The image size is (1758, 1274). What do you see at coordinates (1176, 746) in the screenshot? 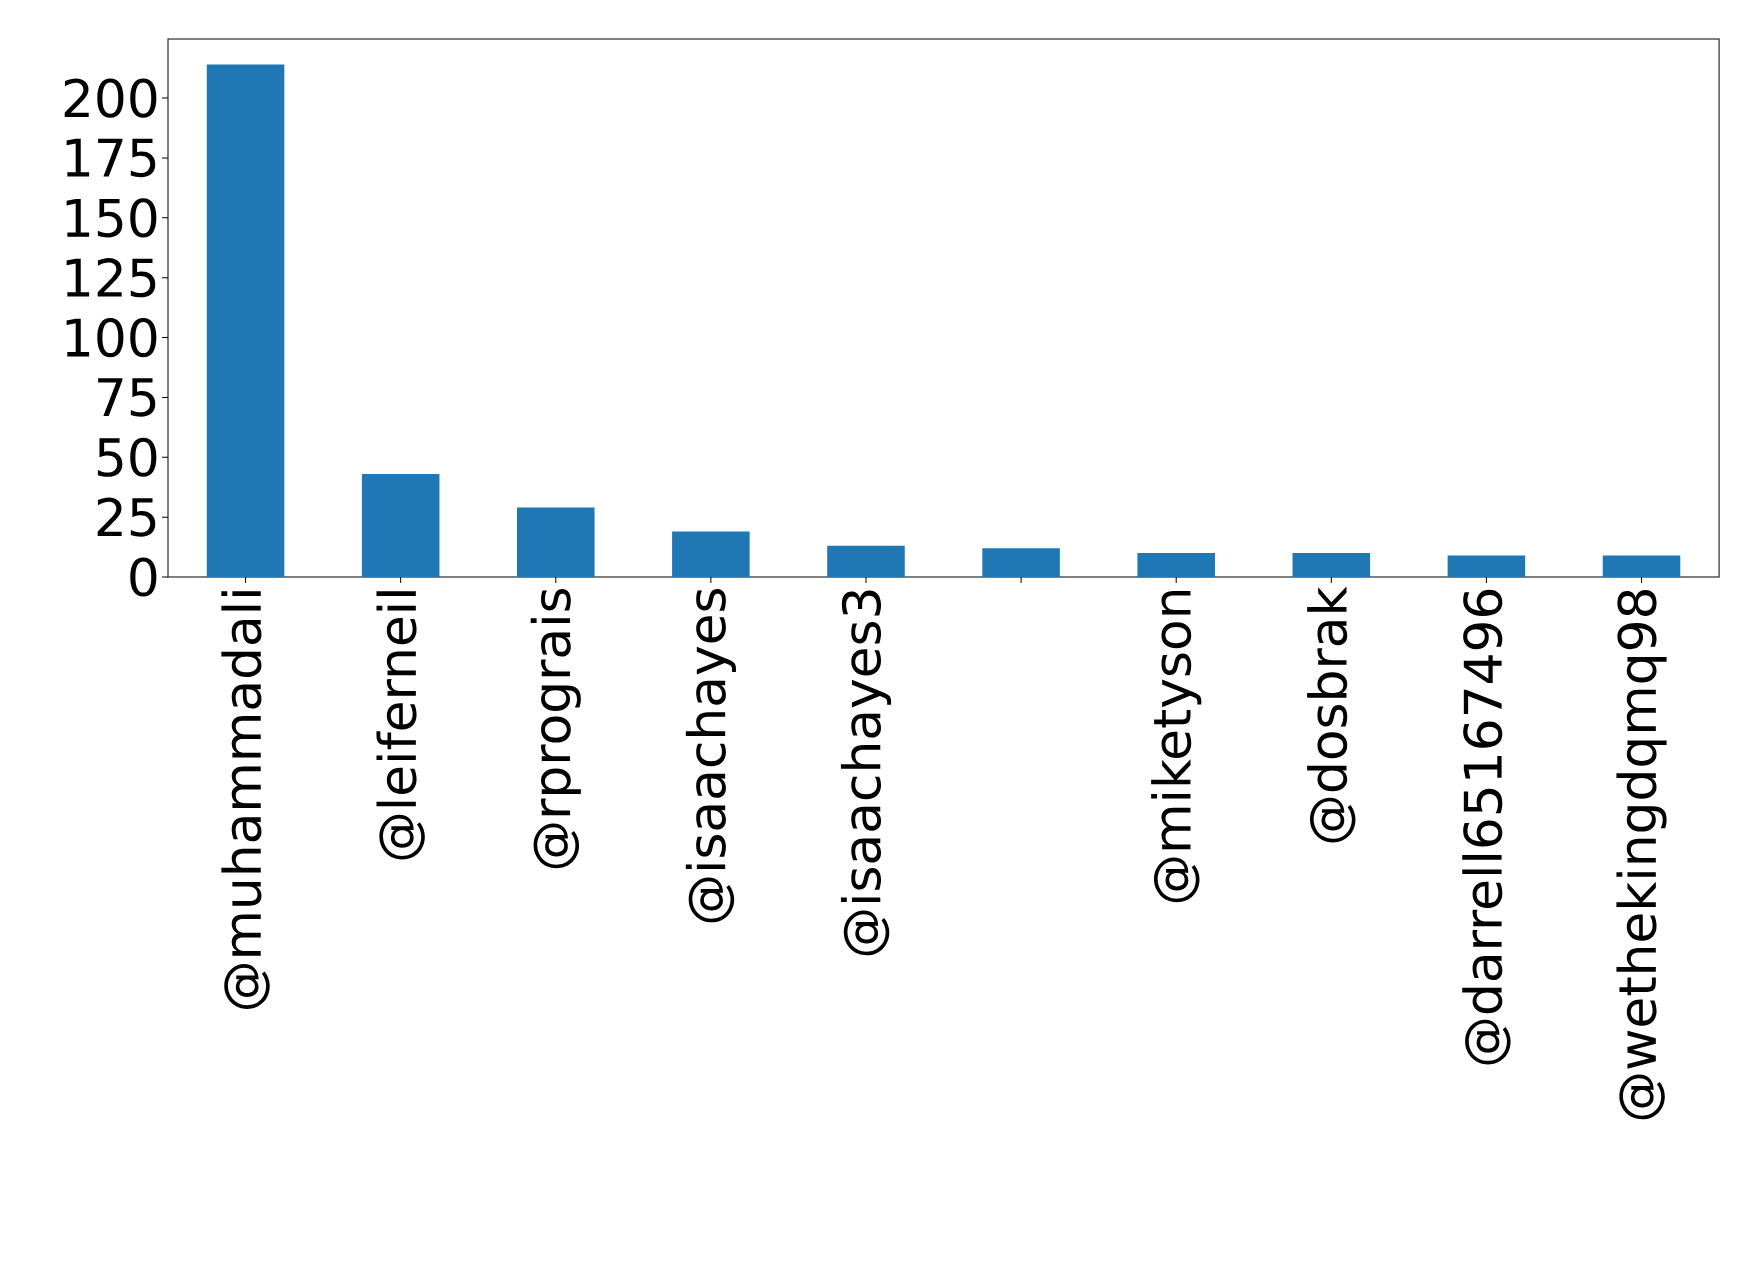
I see `x-tick-label: @miketyson` at bounding box center [1176, 746].